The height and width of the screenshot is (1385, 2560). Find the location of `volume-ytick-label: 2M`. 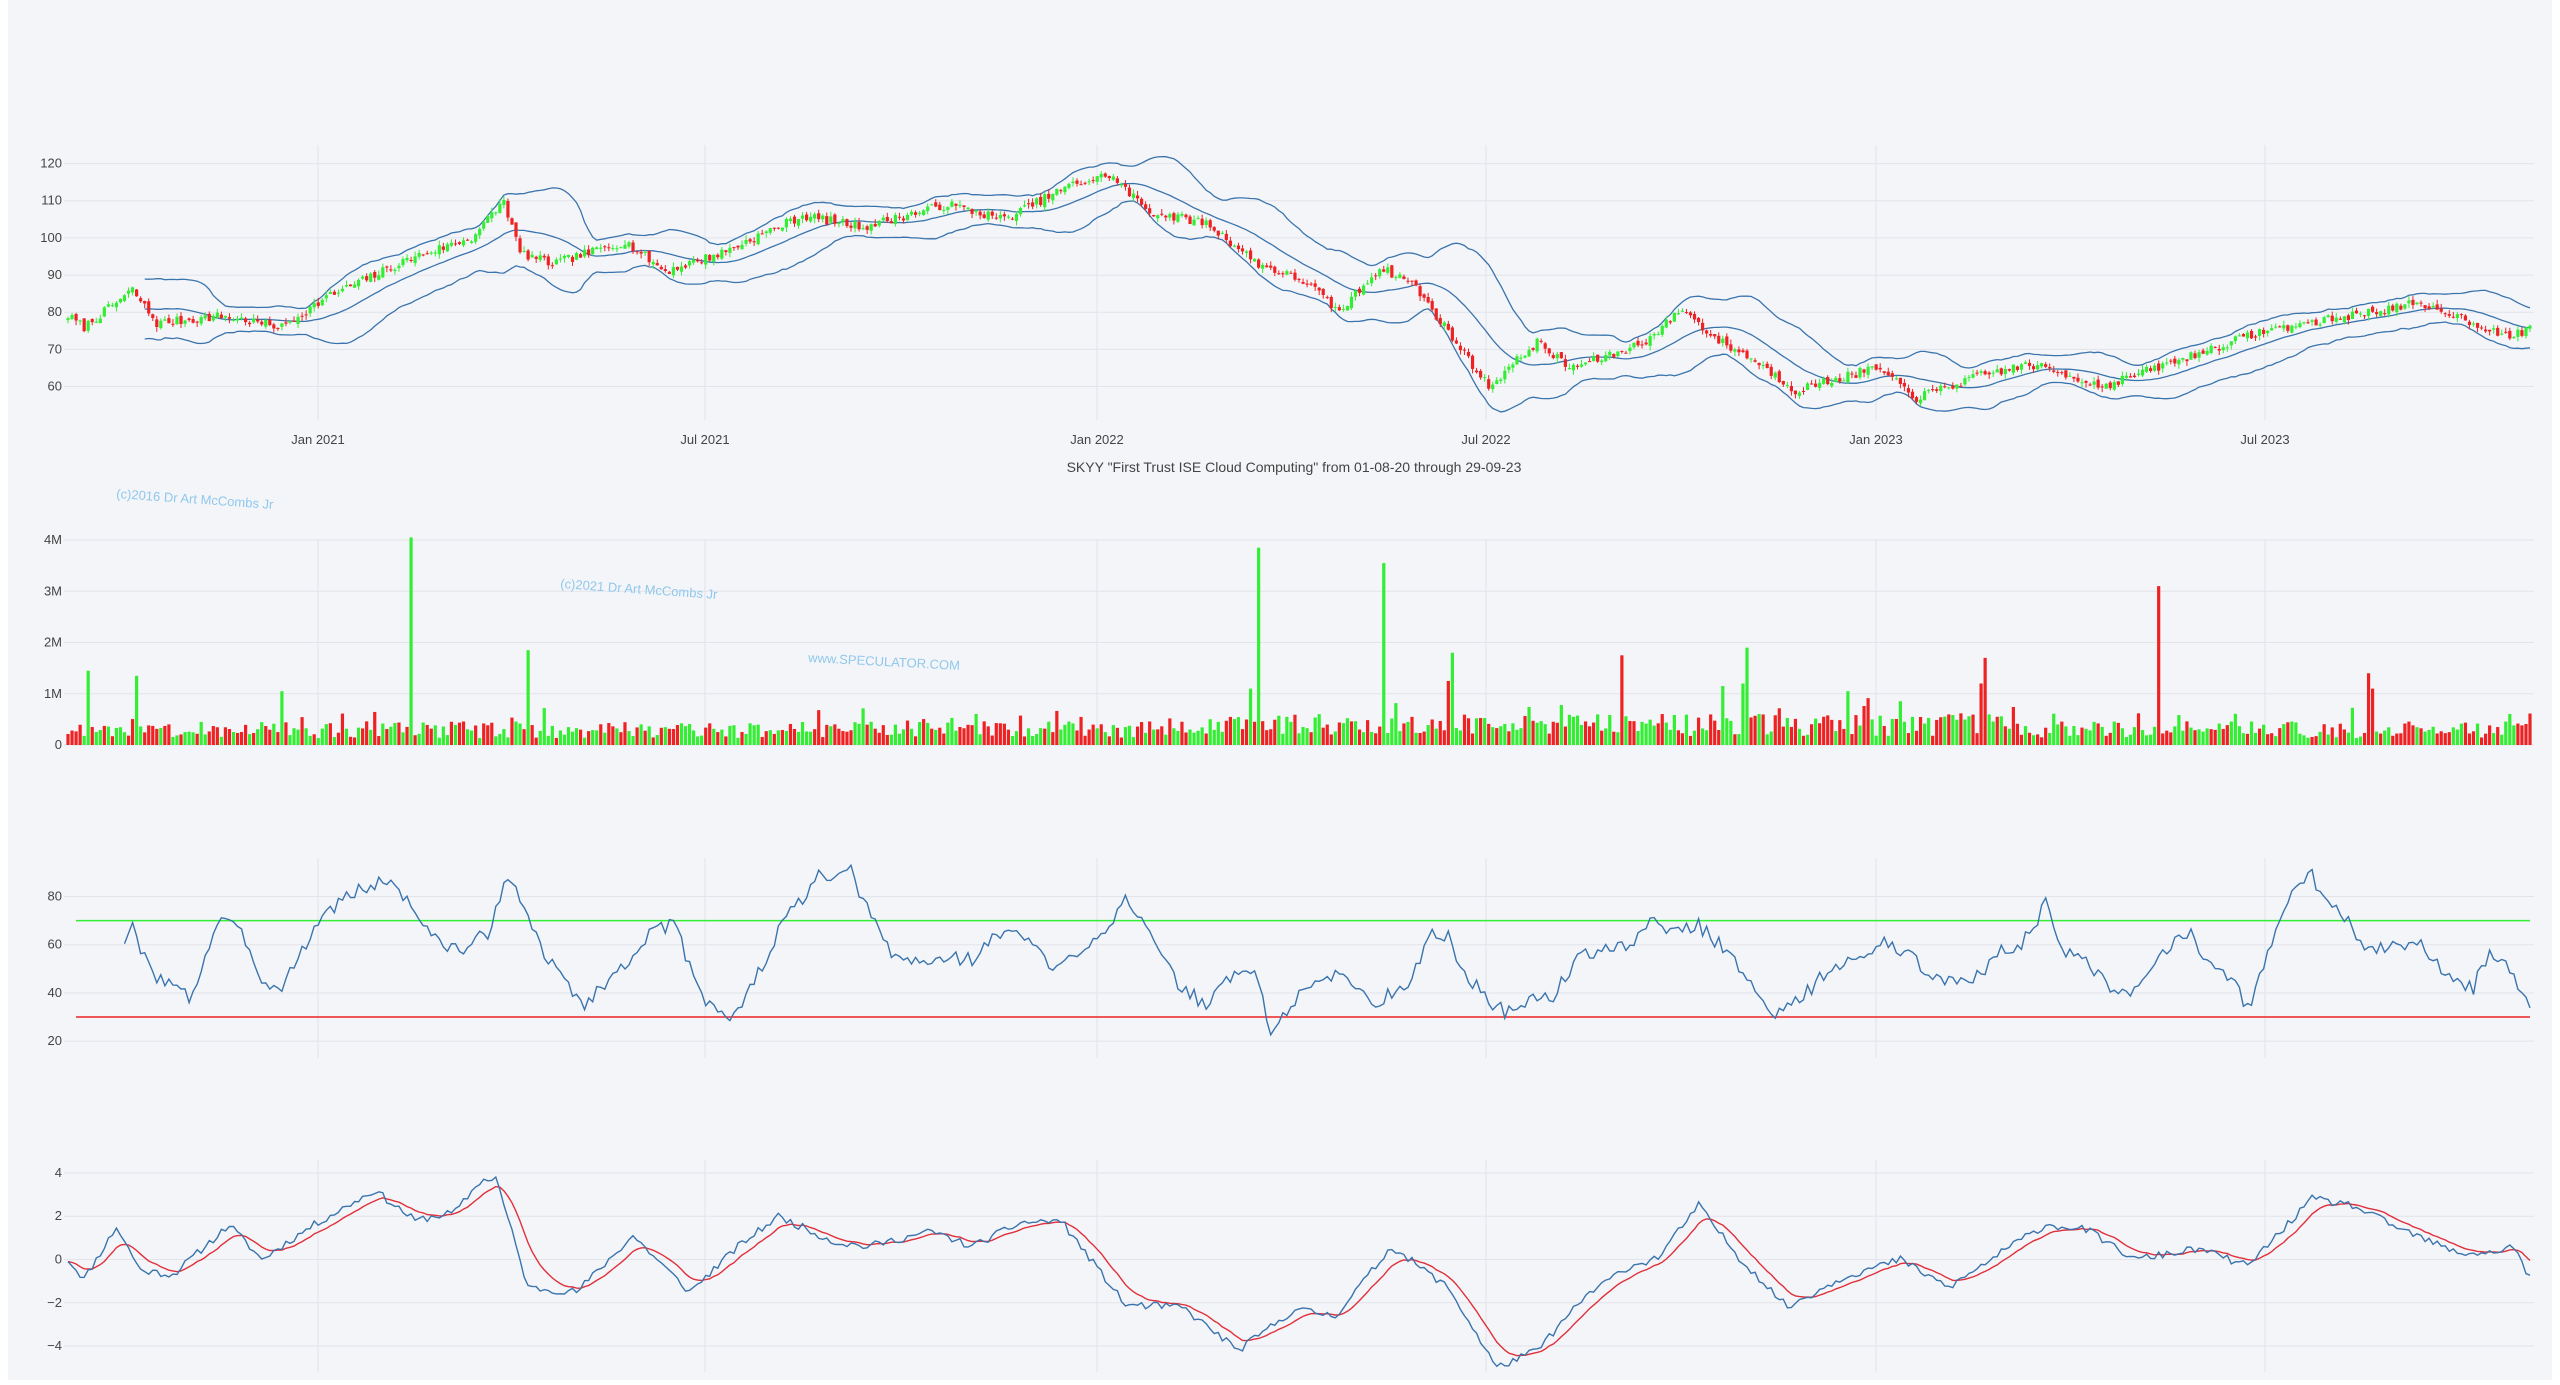

volume-ytick-label: 2M is located at coordinates (53, 642).